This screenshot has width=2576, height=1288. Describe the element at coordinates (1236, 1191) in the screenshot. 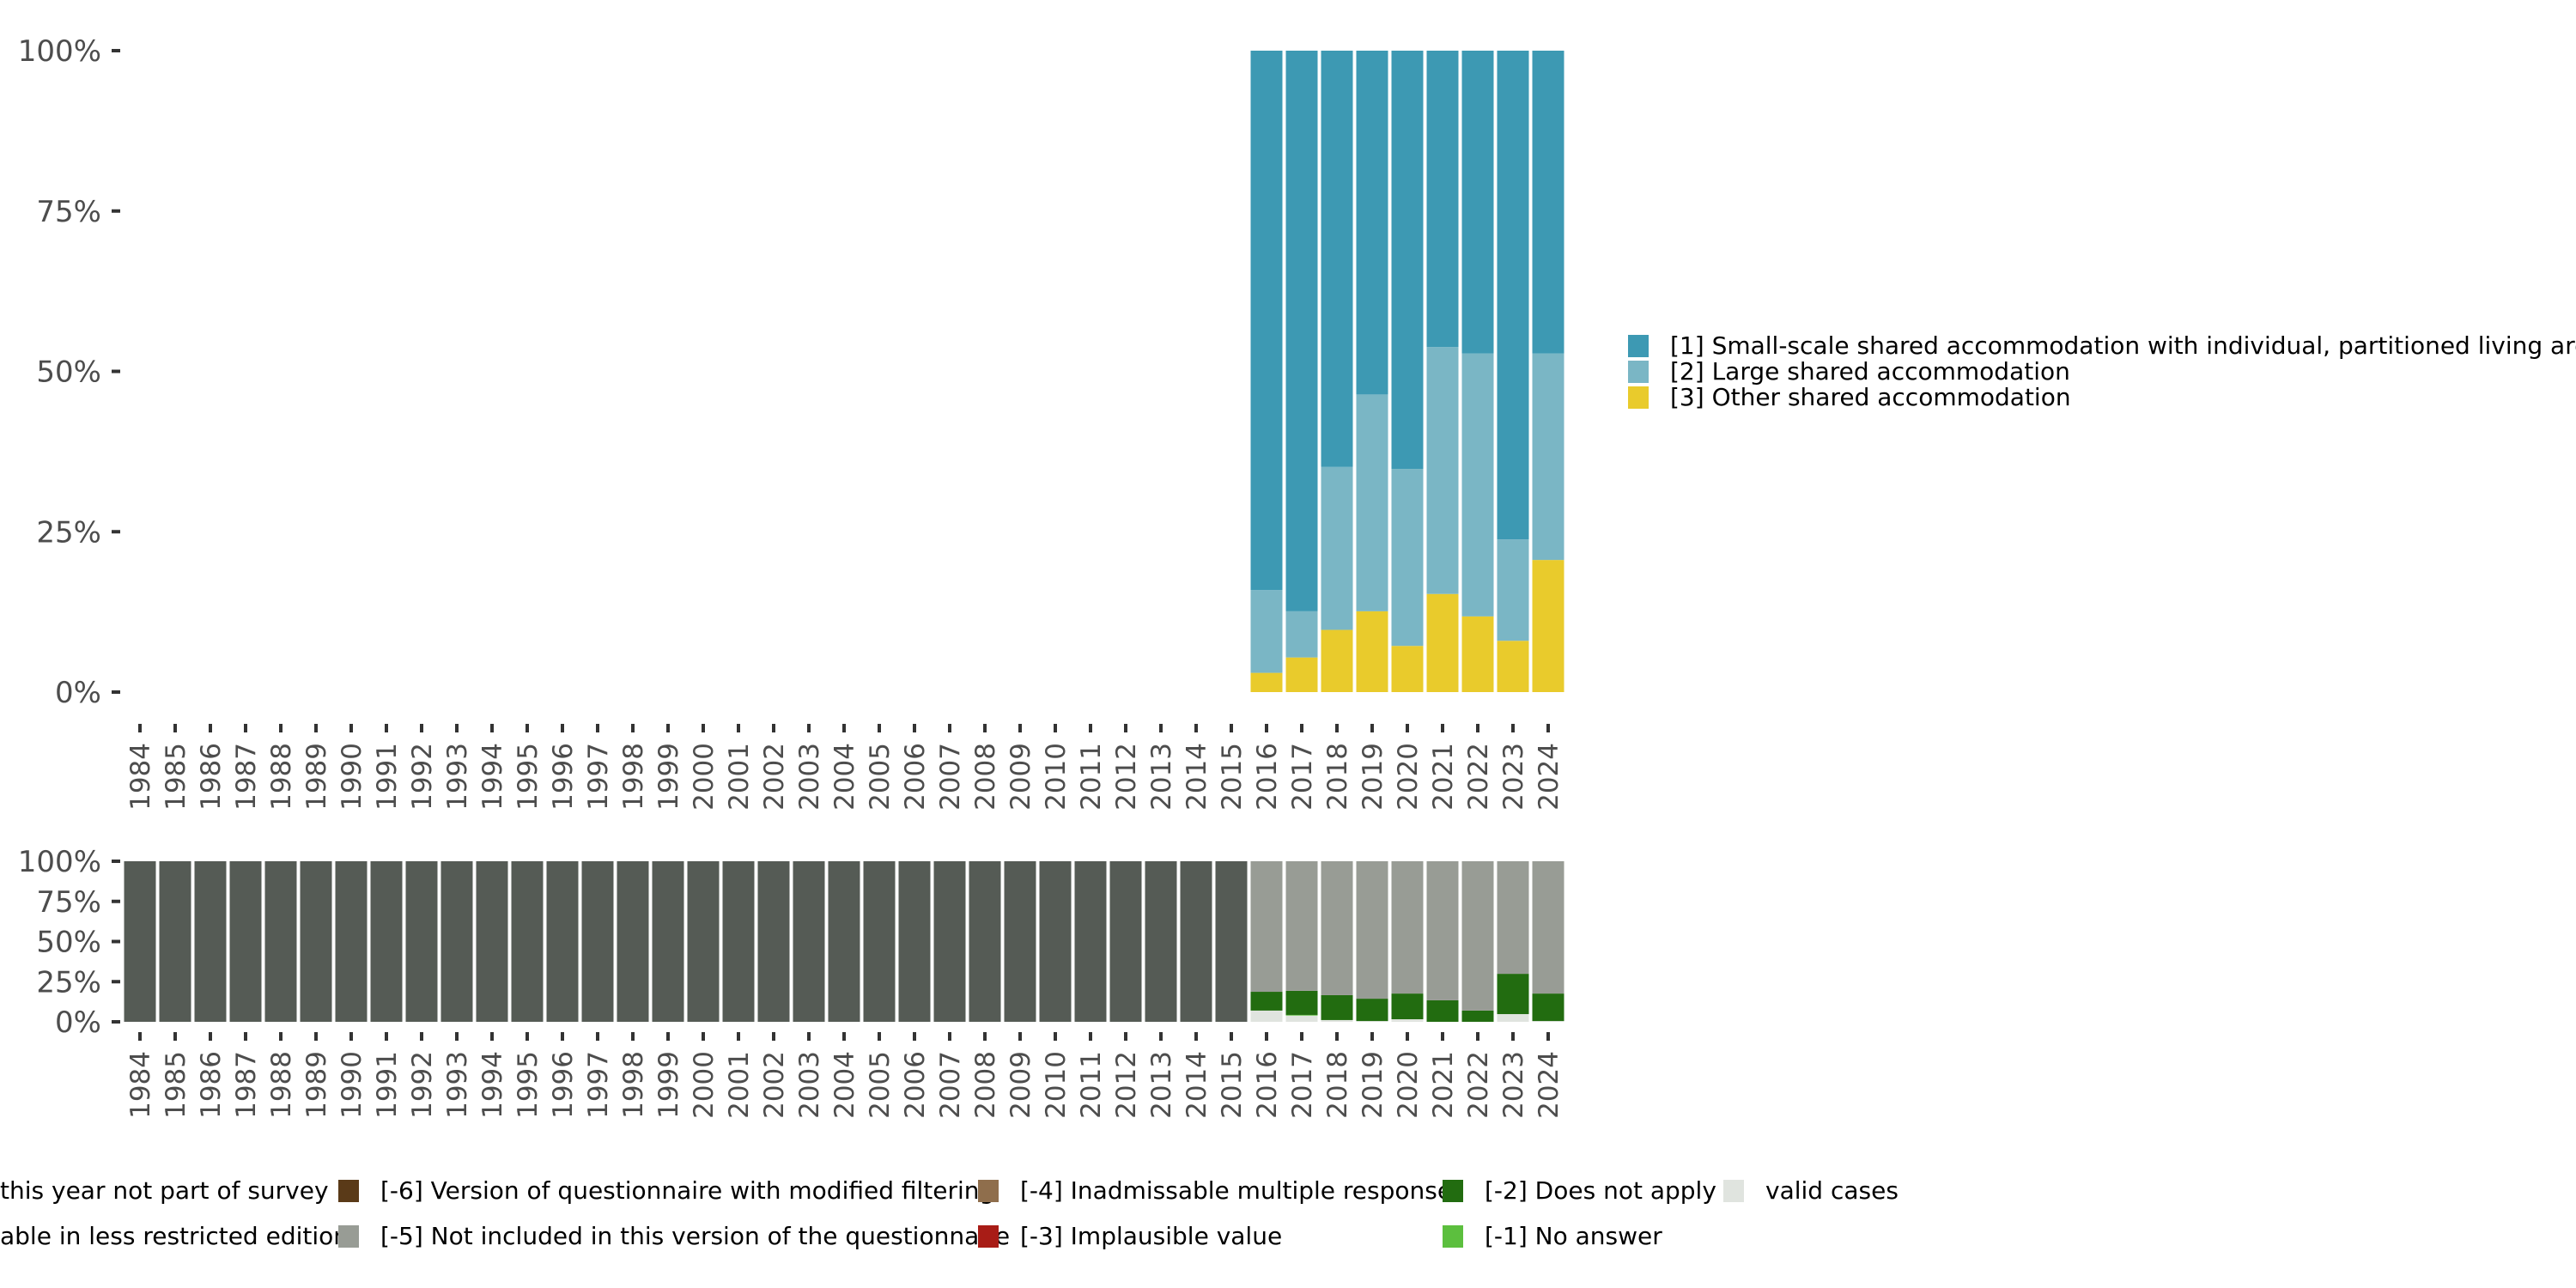

I see `legend-label: [-4] Inadmissable multiple response` at that location.